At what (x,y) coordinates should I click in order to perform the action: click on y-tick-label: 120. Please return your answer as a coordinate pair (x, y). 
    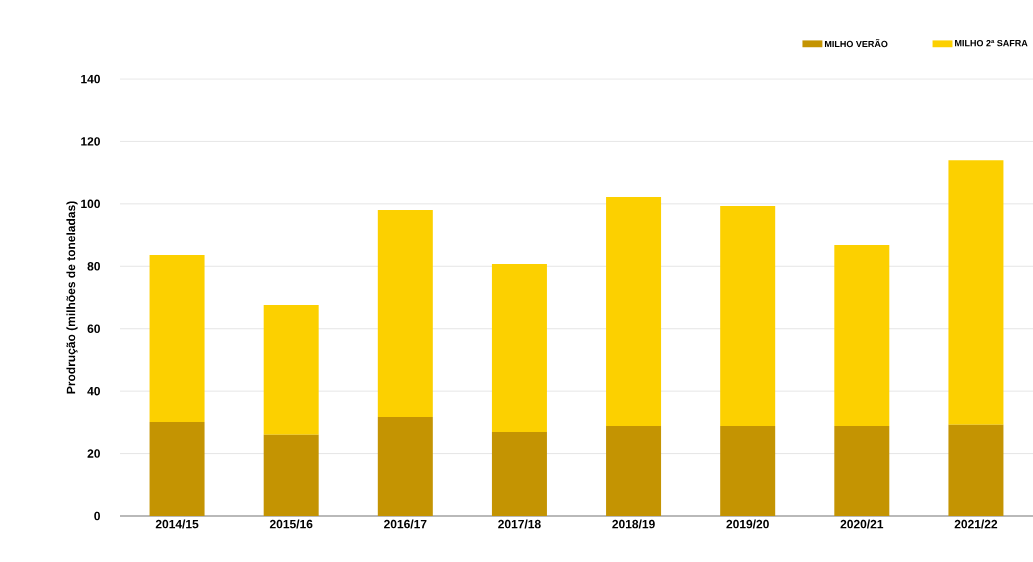
    Looking at the image, I should click on (90, 141).